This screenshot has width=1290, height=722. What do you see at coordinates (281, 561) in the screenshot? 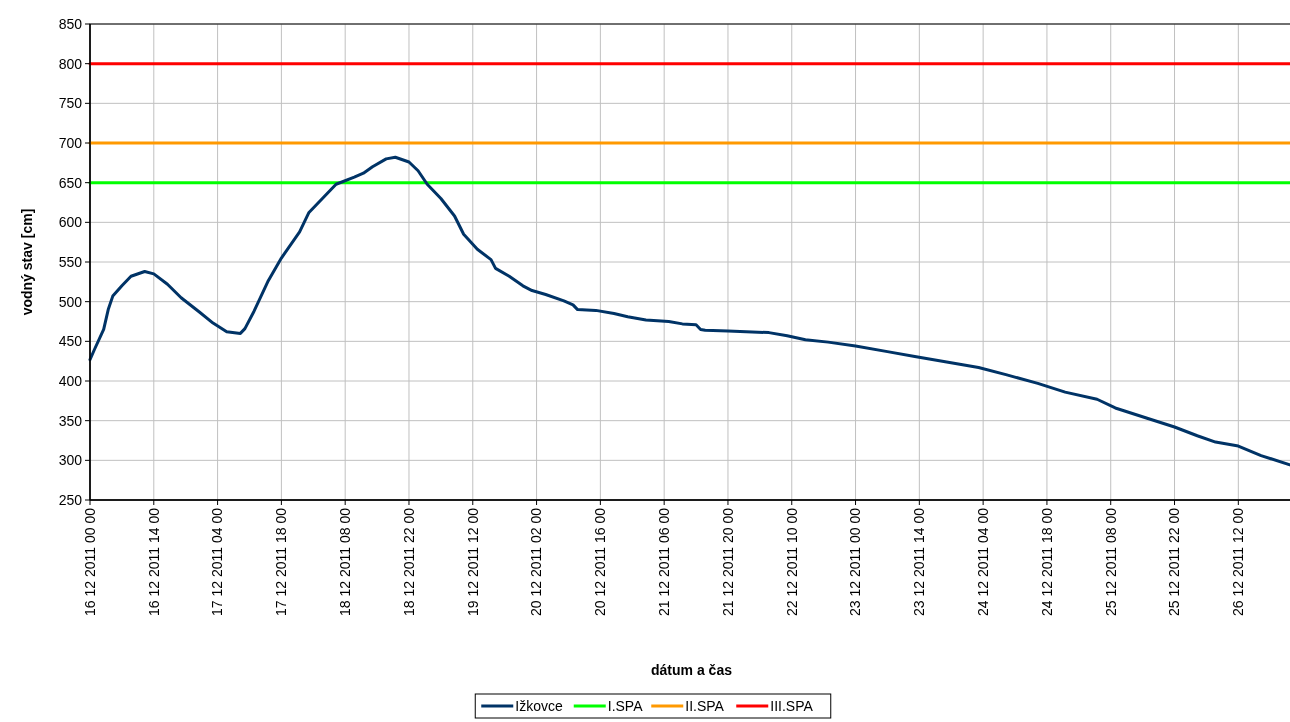
I see `x-tick-label: 17 12 2011 18 00` at bounding box center [281, 561].